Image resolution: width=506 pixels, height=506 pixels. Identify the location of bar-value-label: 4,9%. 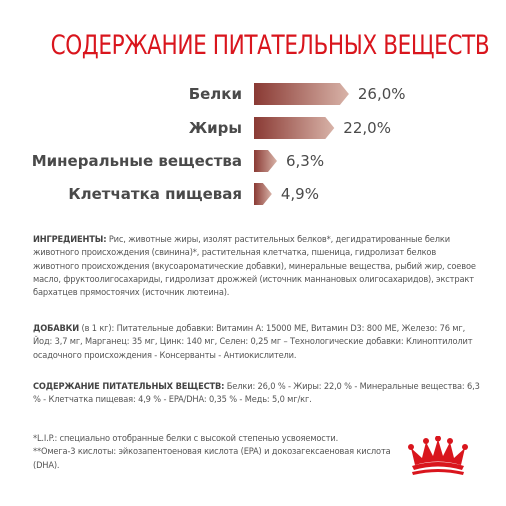
(300, 194).